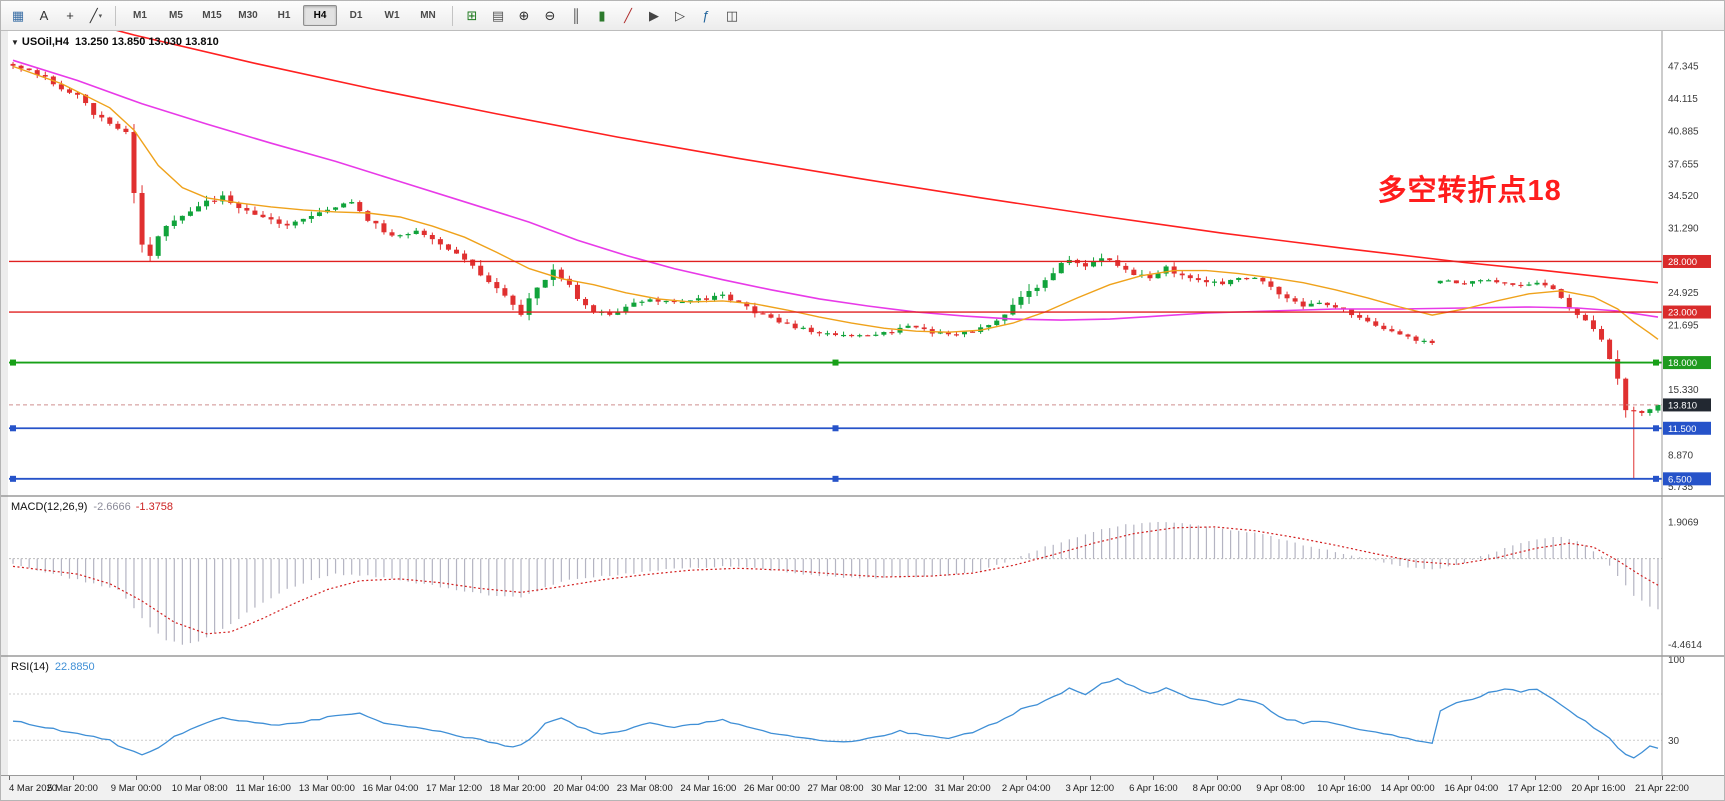 This screenshot has width=1725, height=801. I want to click on chart-annotation-text: 多空转折点18, so click(1469, 191).